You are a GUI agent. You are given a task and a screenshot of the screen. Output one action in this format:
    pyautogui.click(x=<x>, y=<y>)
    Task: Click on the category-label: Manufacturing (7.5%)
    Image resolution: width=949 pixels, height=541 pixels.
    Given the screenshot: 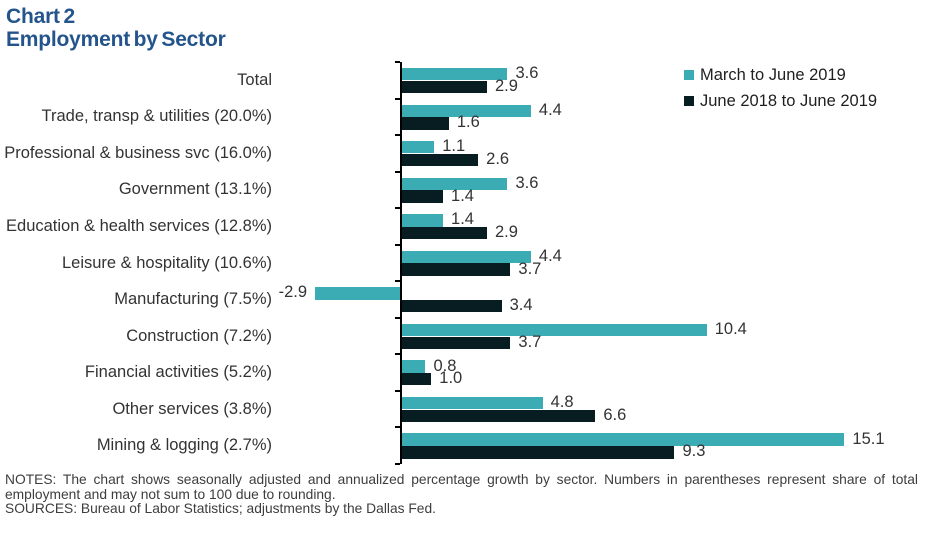 What is the action you would take?
    pyautogui.click(x=193, y=299)
    